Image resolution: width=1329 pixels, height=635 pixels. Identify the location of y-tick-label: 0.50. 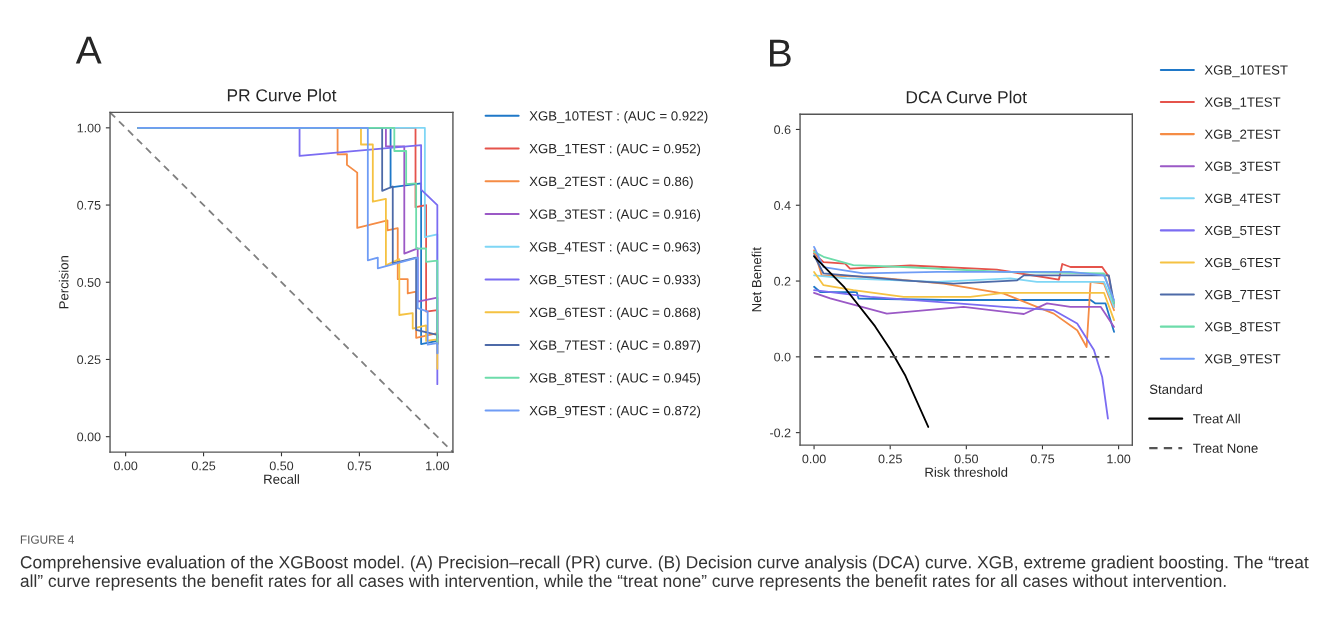
(89, 282).